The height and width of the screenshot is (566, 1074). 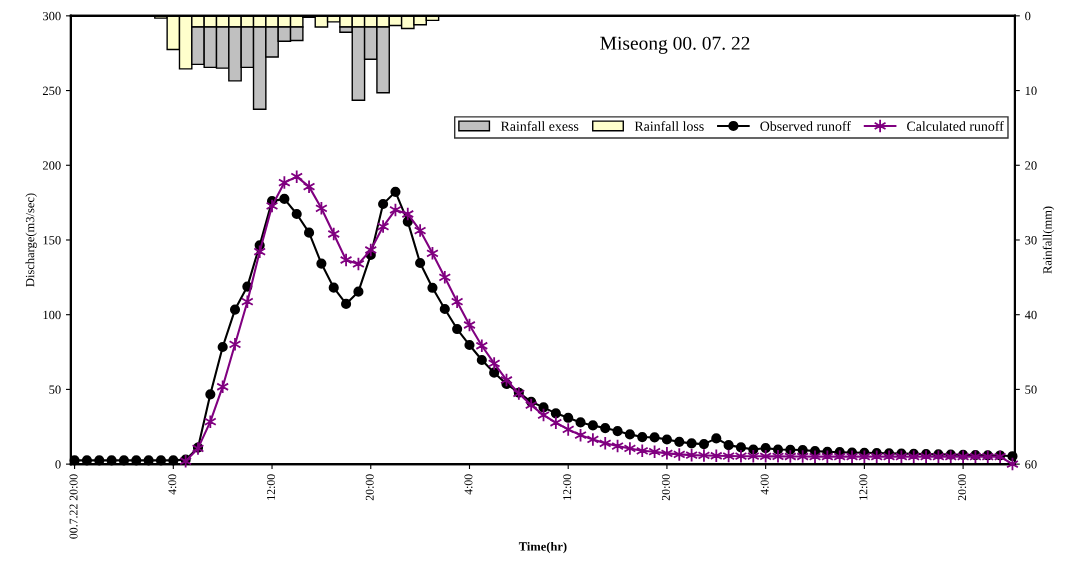 I want to click on x-axis-title: Time(hr), so click(x=542, y=547).